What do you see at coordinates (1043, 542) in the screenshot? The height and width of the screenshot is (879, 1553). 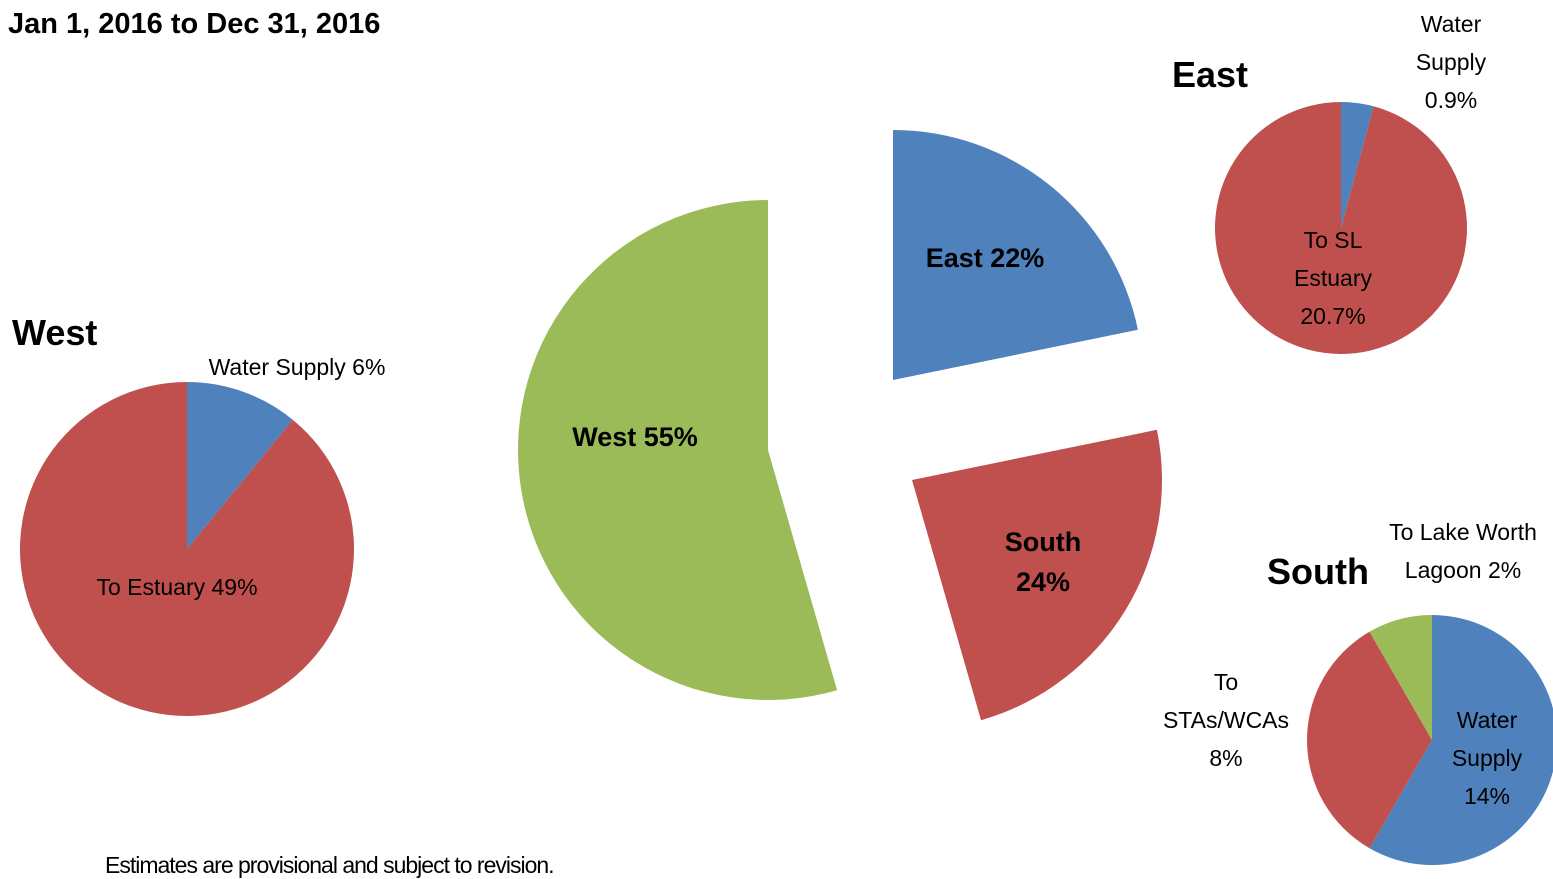 I see `slice-category: South` at bounding box center [1043, 542].